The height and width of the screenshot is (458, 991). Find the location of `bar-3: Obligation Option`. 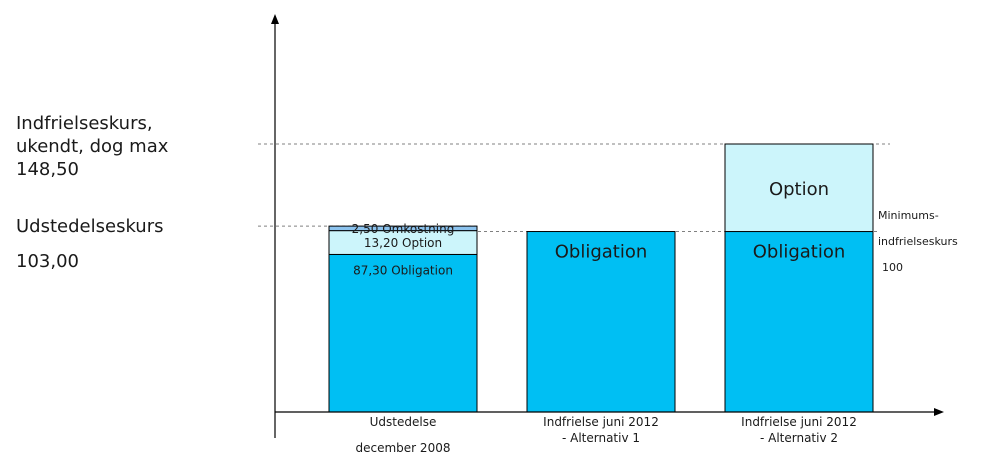

bar-3: Obligation Option is located at coordinates (799, 278).